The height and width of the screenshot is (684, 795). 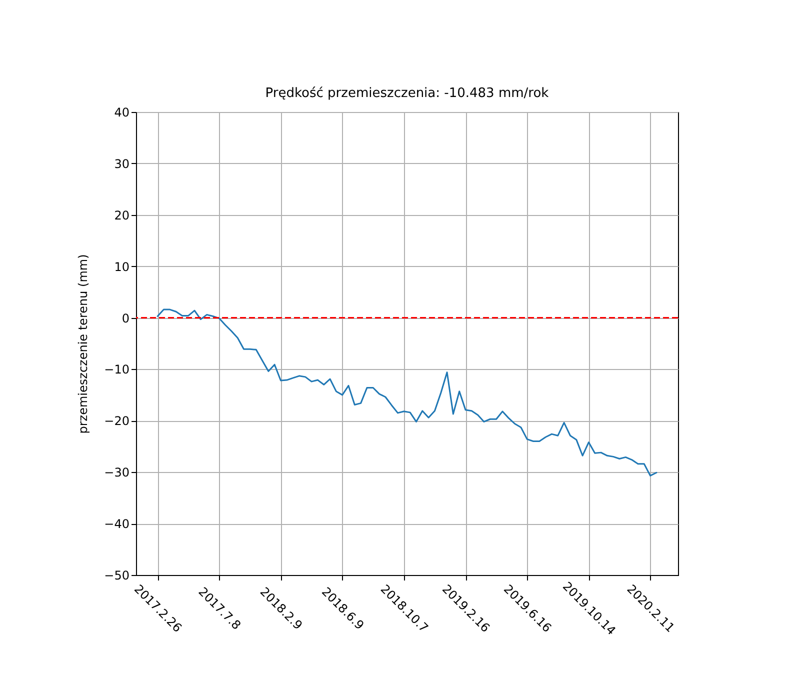 I want to click on y-axis-title: przemieszczenie terenu (mm), so click(x=83, y=344).